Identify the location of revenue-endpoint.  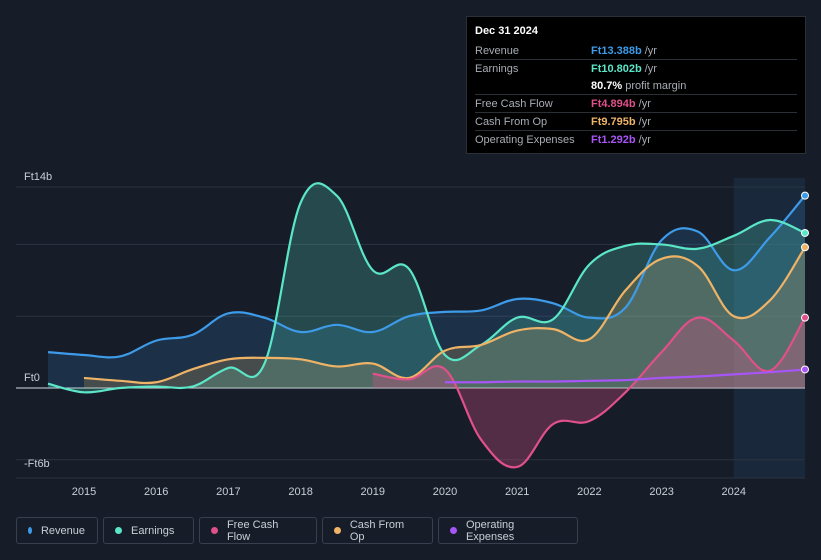
(805, 195).